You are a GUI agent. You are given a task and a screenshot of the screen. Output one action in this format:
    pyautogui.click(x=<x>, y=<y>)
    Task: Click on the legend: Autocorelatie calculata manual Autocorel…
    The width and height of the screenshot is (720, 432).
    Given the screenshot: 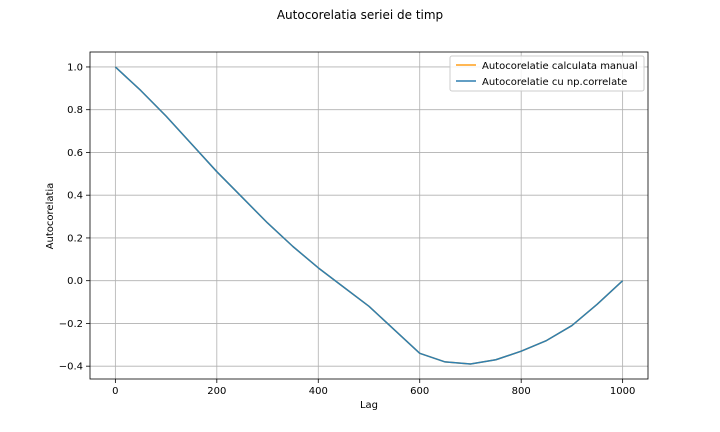 What is the action you would take?
    pyautogui.click(x=547, y=73)
    